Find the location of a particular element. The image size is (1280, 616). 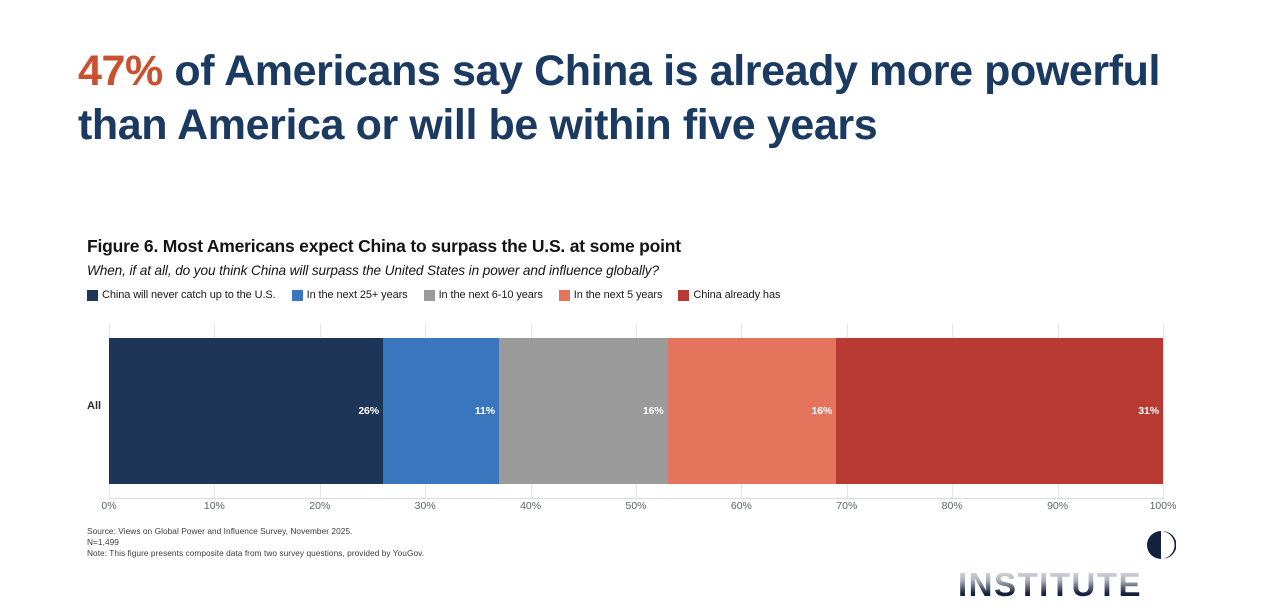

x-axis-tick-label: 60% is located at coordinates (741, 506).